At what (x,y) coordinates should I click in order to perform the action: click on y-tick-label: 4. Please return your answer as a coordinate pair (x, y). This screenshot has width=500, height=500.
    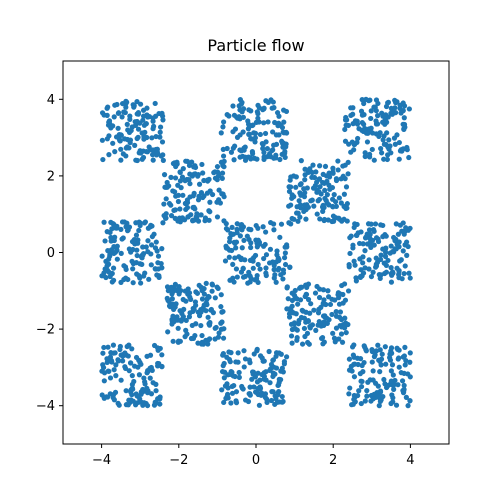
    Looking at the image, I should click on (51, 100).